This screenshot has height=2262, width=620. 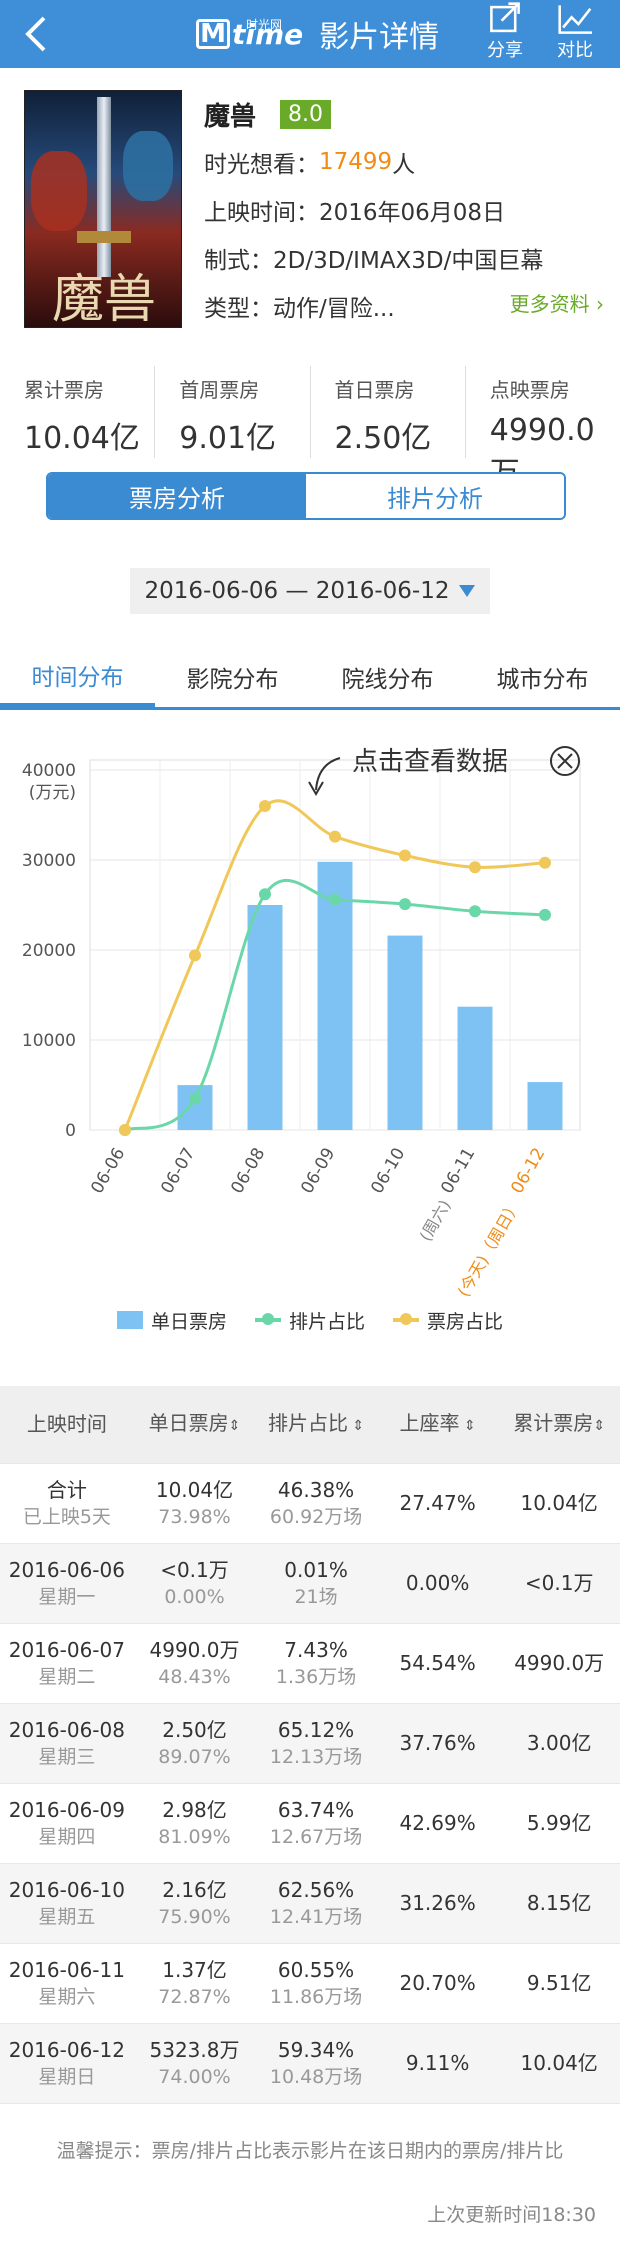 What do you see at coordinates (238, 309) in the screenshot?
I see `genre-label: 类型：` at bounding box center [238, 309].